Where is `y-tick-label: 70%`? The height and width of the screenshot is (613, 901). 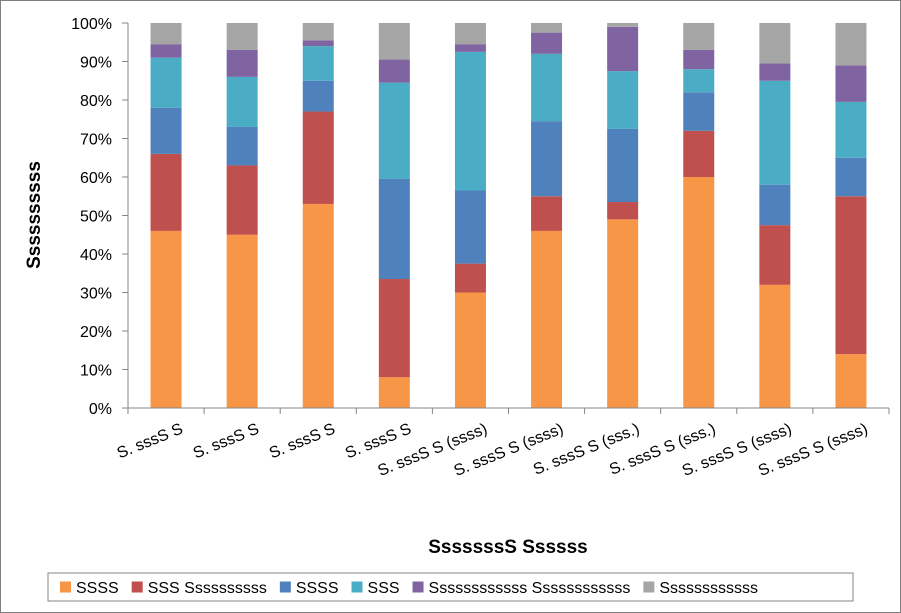
y-tick-label: 70% is located at coordinates (96, 140).